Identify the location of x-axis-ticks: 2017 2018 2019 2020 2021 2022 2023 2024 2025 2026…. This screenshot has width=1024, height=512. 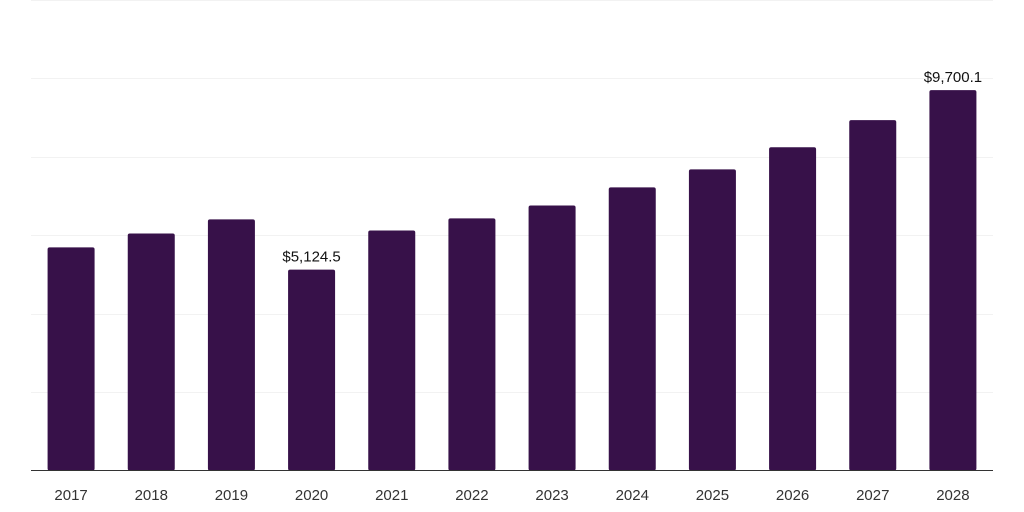
(511, 495).